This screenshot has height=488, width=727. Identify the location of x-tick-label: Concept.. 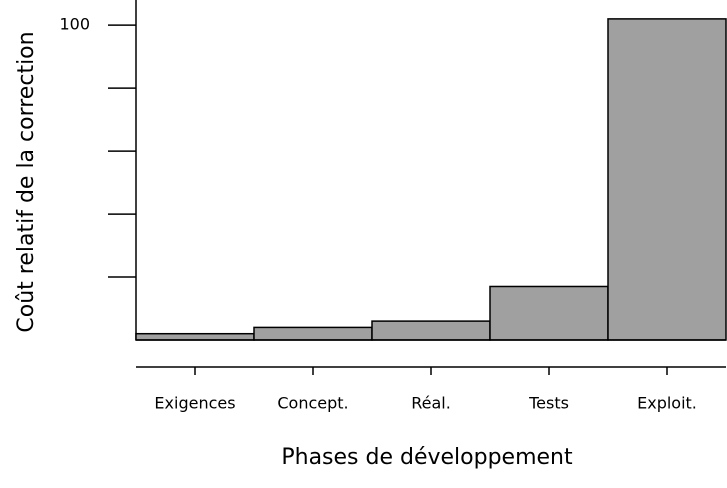
(312, 403).